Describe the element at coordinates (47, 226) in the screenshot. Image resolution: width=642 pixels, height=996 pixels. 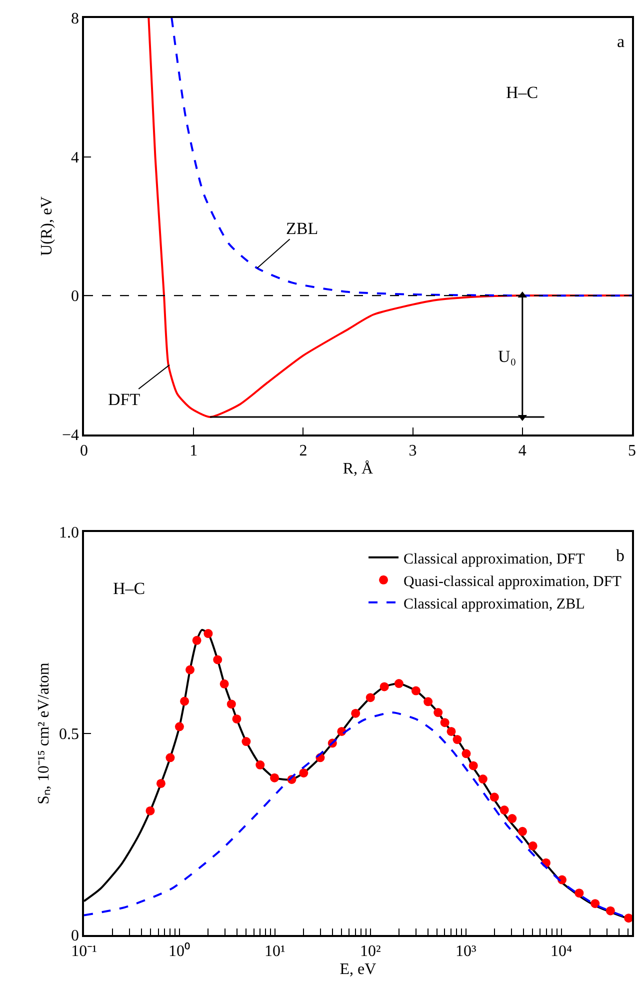
I see `y-axis-title: U(R), eV` at that location.